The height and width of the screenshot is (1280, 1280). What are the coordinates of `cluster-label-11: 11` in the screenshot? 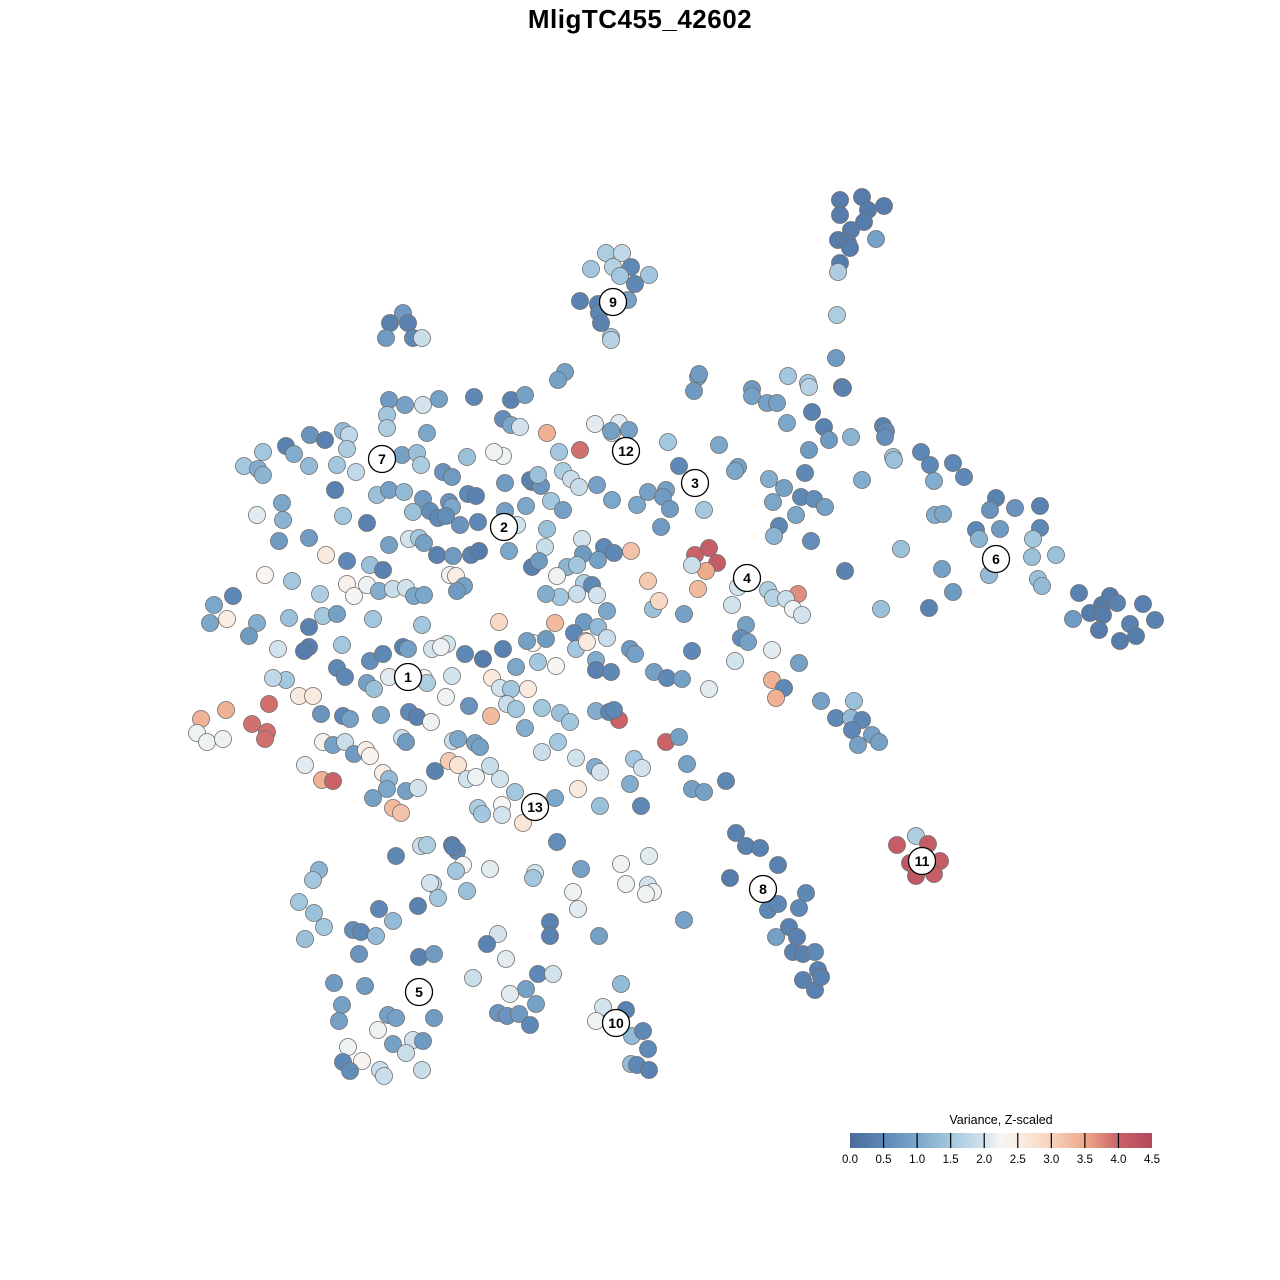 It's located at (922, 861).